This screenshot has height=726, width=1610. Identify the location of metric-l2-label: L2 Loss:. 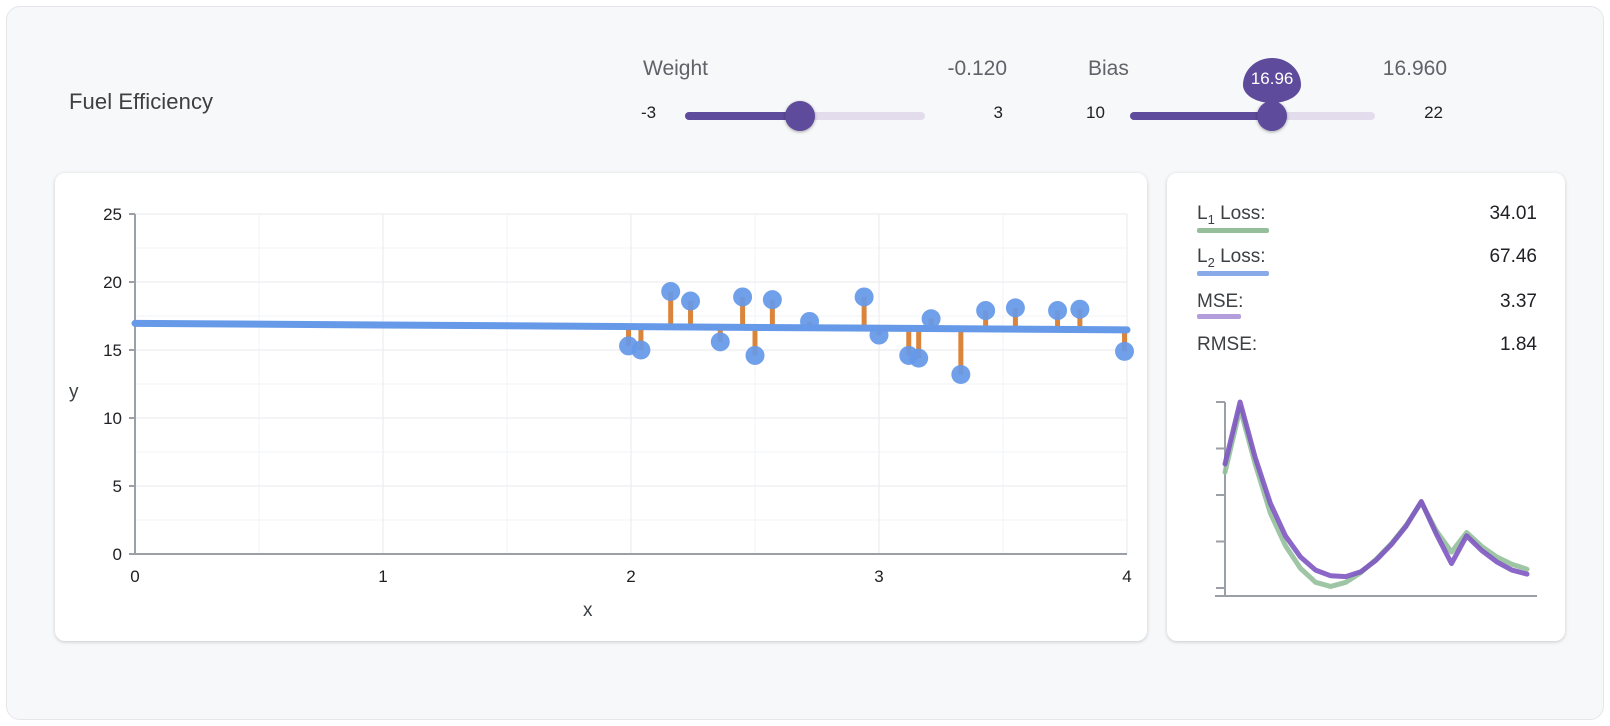
(1233, 261).